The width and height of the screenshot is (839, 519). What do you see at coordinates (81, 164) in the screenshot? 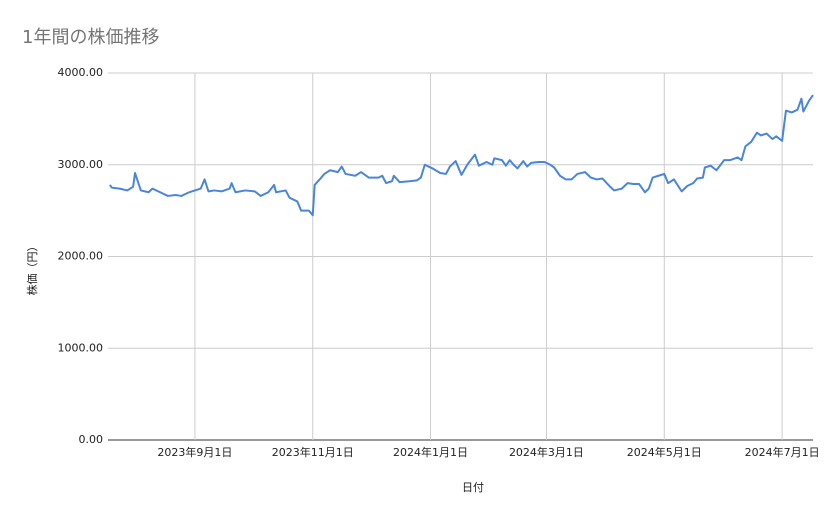
I see `y-tick-label: 3000.00` at bounding box center [81, 164].